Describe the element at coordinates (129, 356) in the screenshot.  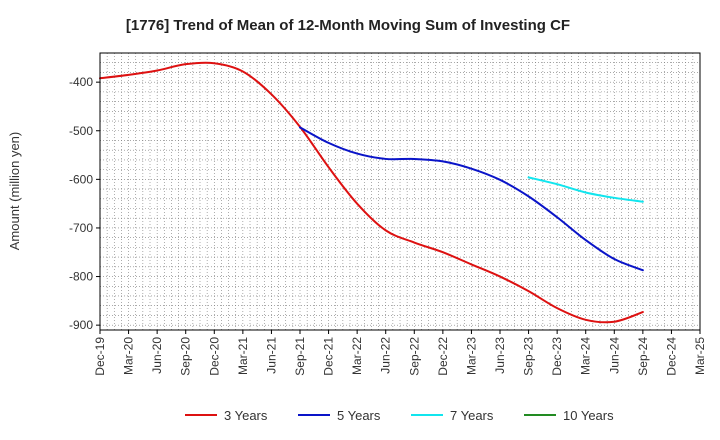
I see `x-tick-label: Mar-20` at that location.